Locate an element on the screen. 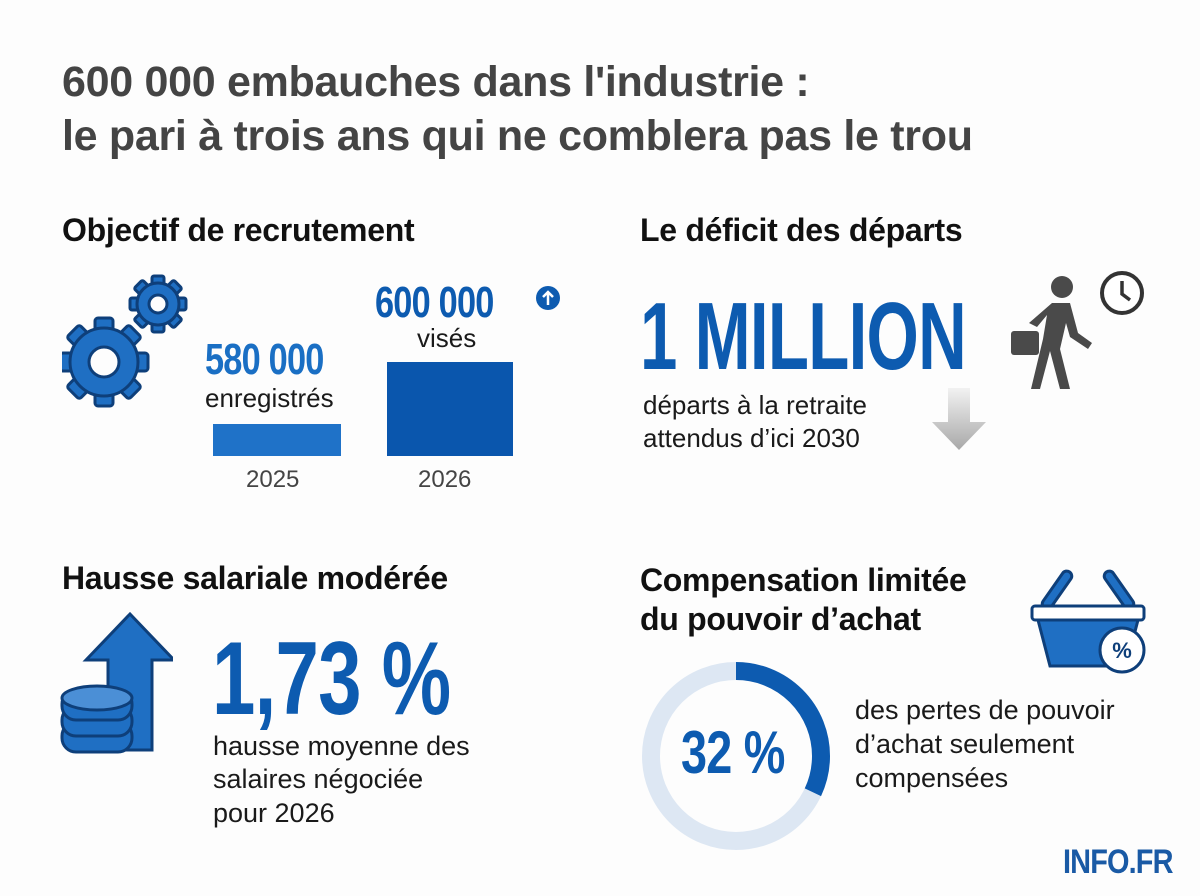 The height and width of the screenshot is (896, 1200). value-2025: 580 000 is located at coordinates (264, 359).